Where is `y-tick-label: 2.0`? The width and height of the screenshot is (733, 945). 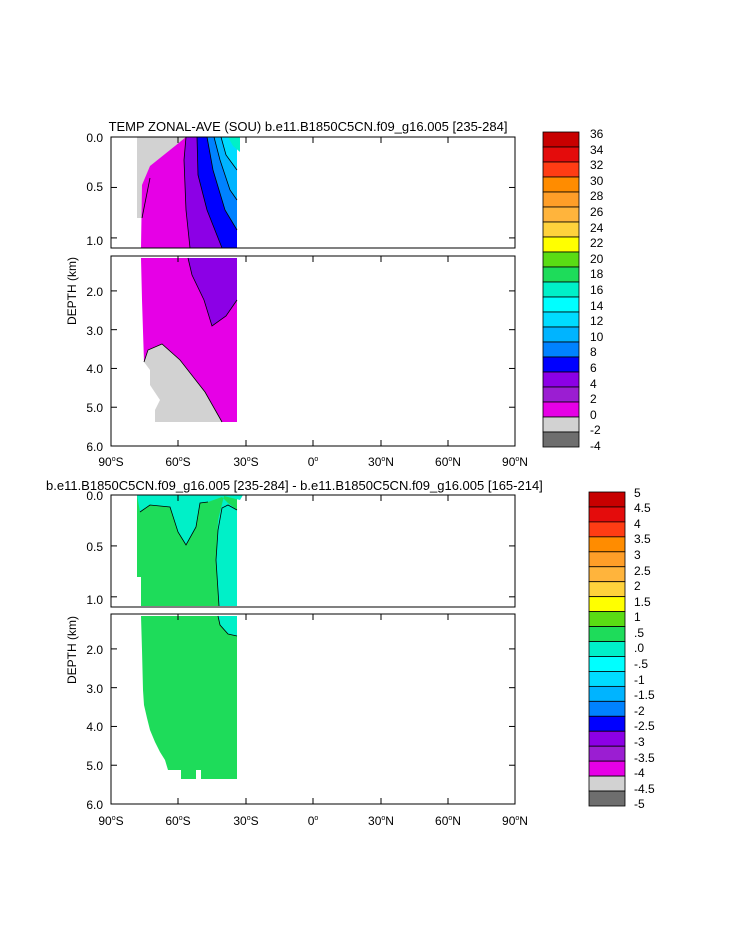
y-tick-label: 2.0 is located at coordinates (94, 292).